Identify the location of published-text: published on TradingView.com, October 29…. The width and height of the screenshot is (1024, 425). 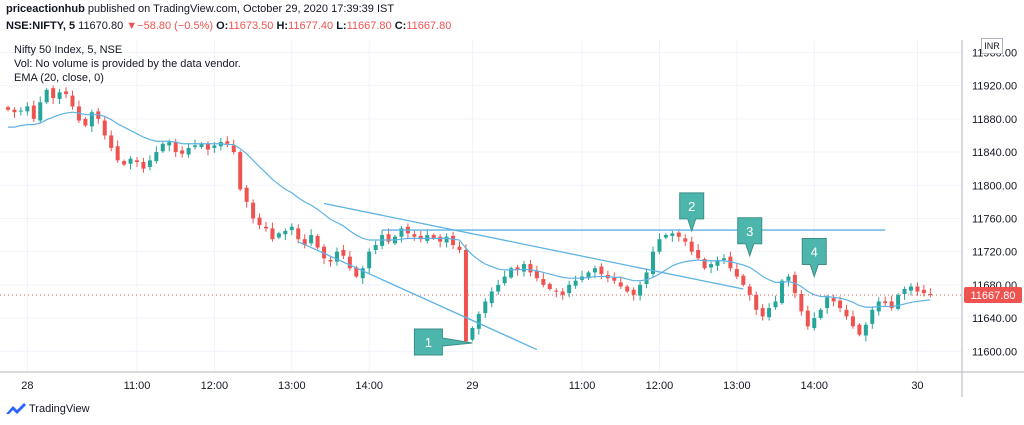
(241, 9).